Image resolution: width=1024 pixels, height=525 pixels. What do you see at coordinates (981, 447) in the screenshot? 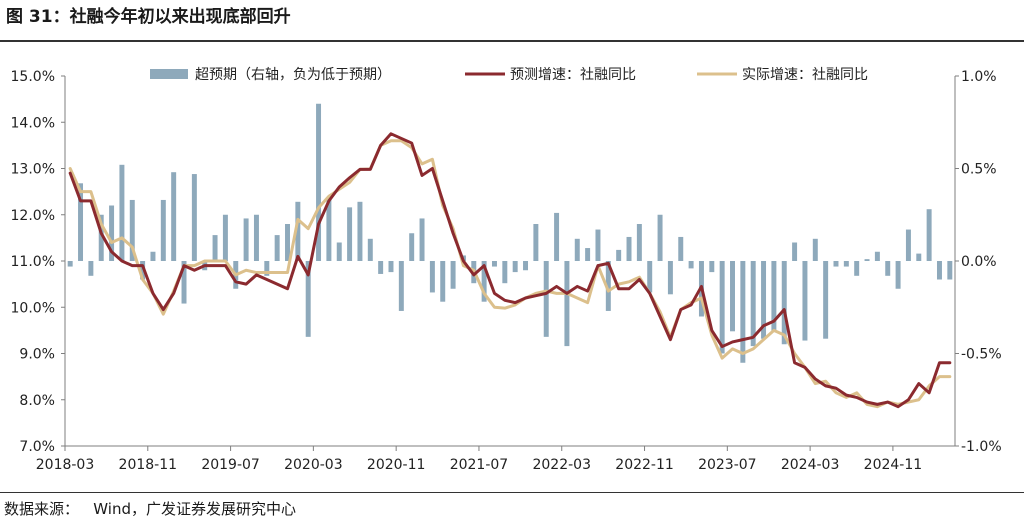
I see `right-tick-label: -1.0%` at bounding box center [981, 447].